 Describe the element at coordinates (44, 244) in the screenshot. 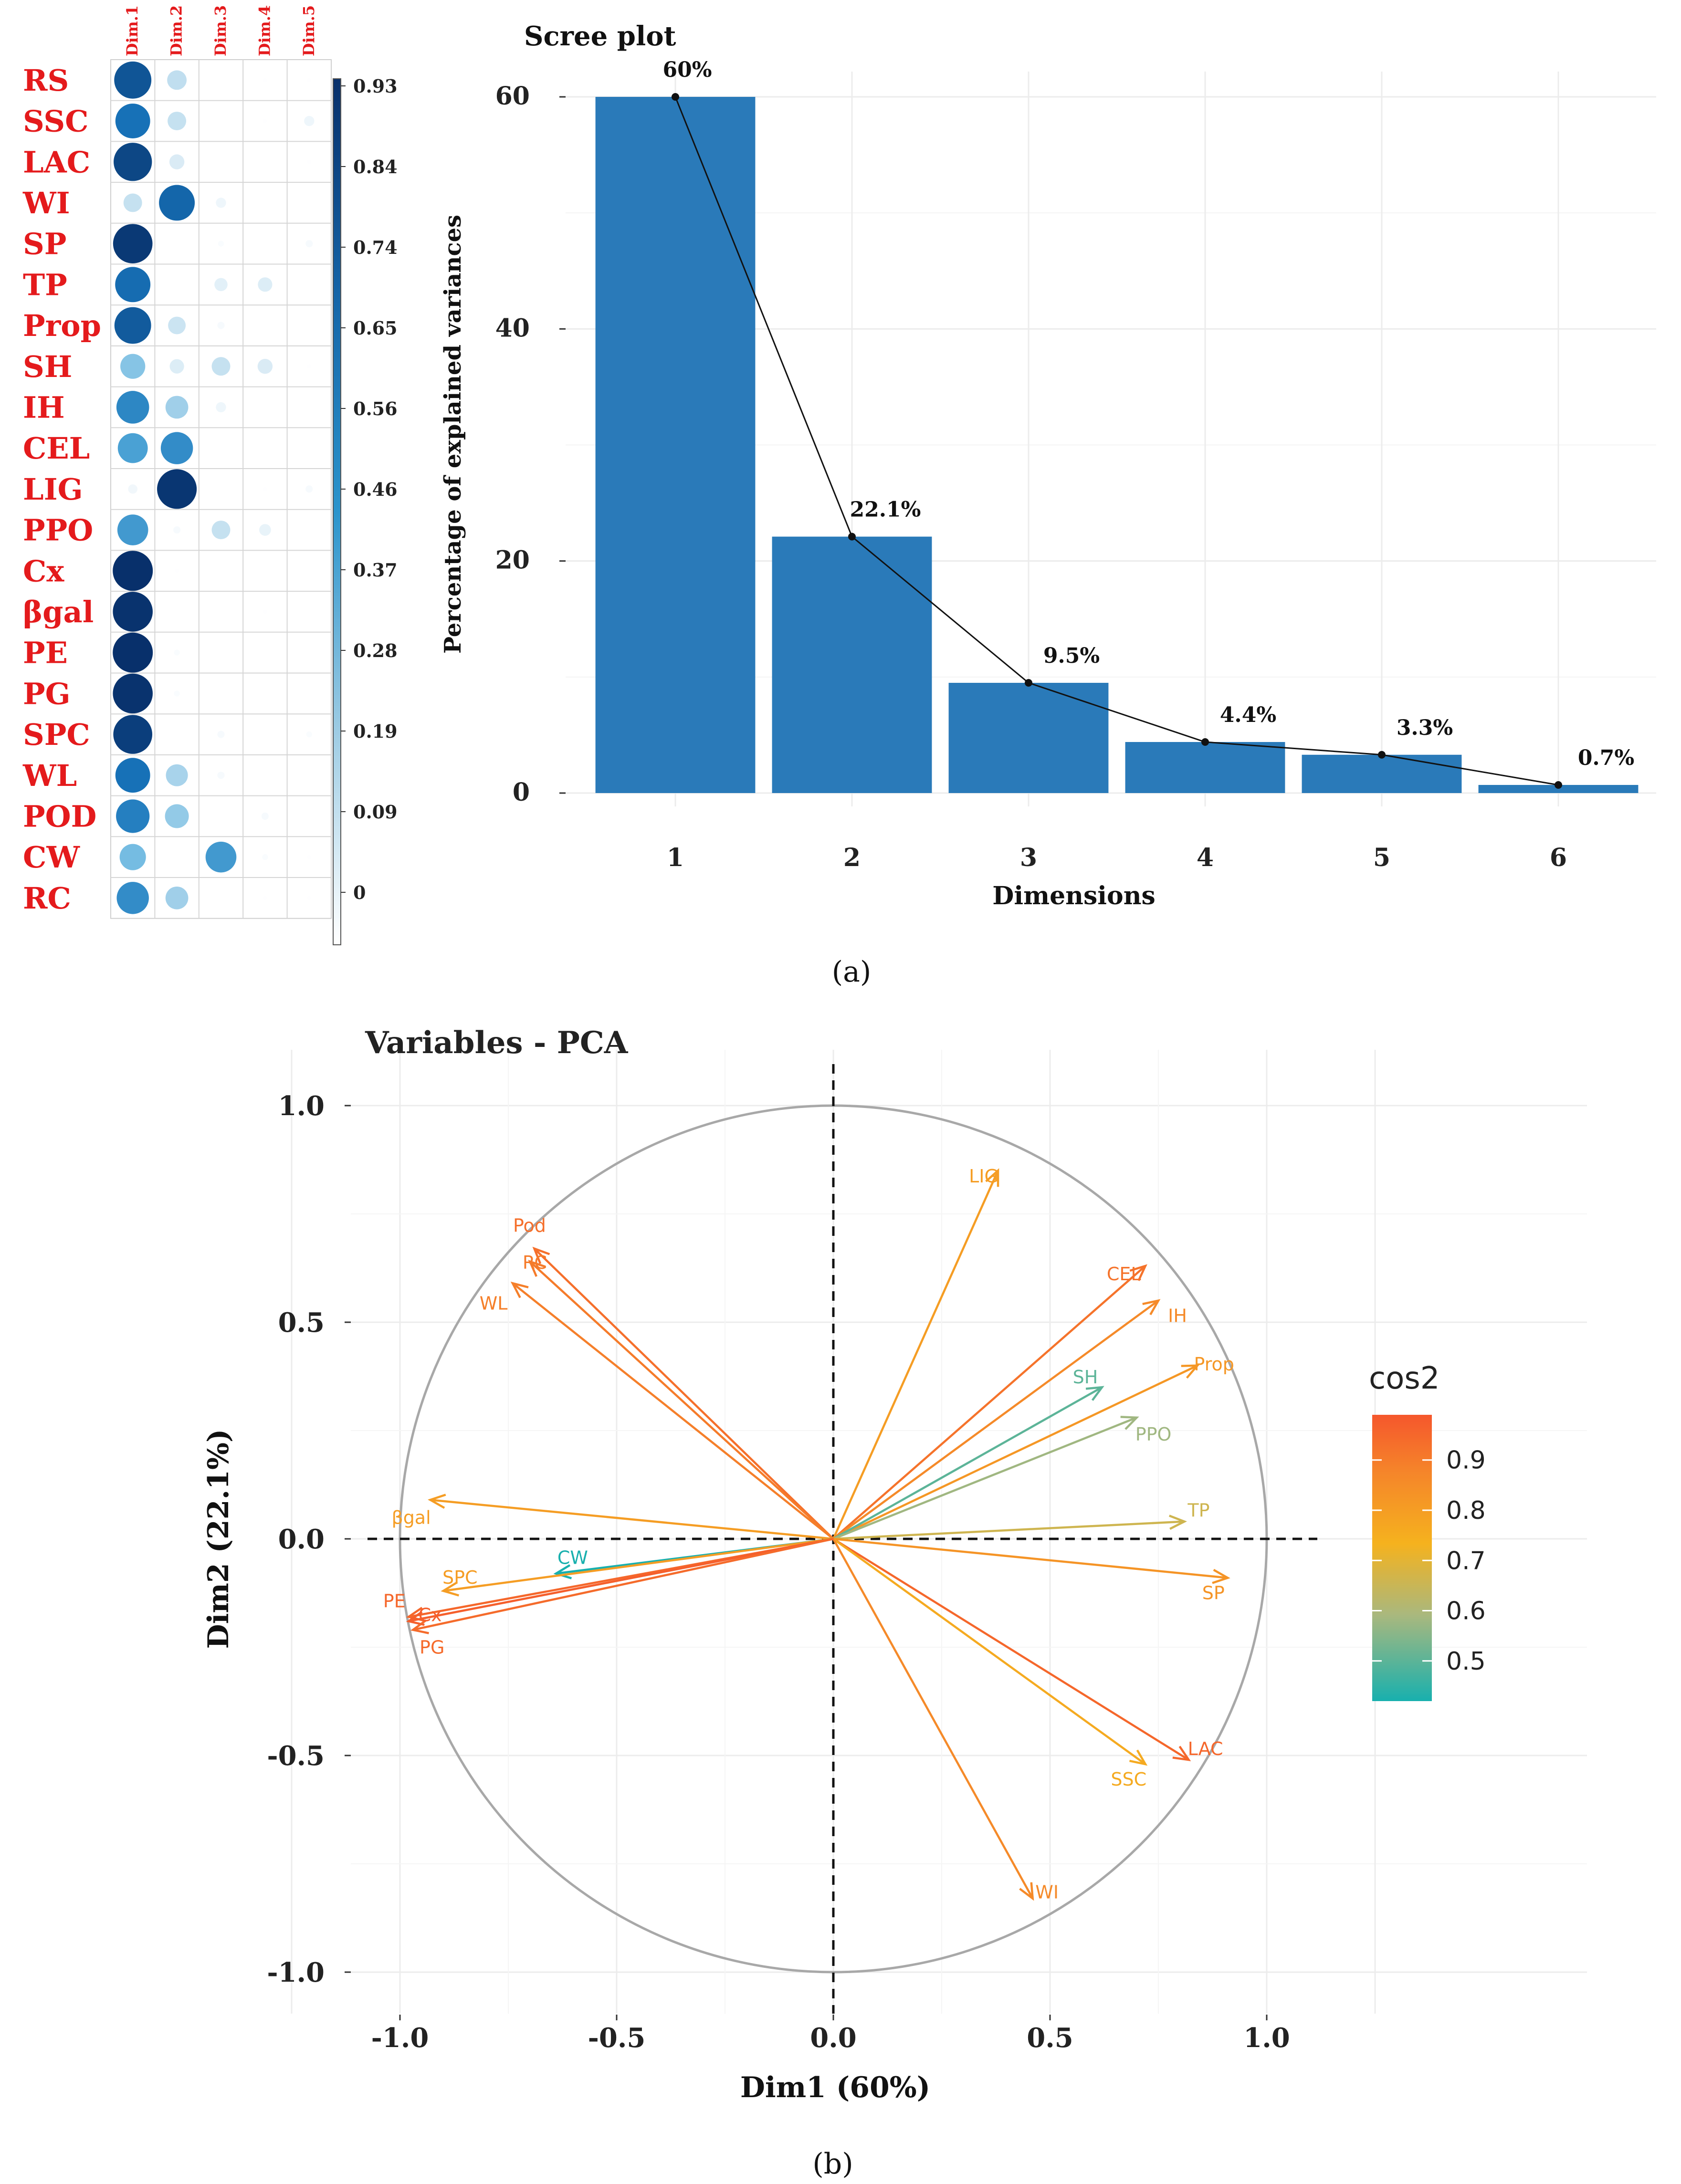

I see `heatmap-row-label: SP` at that location.